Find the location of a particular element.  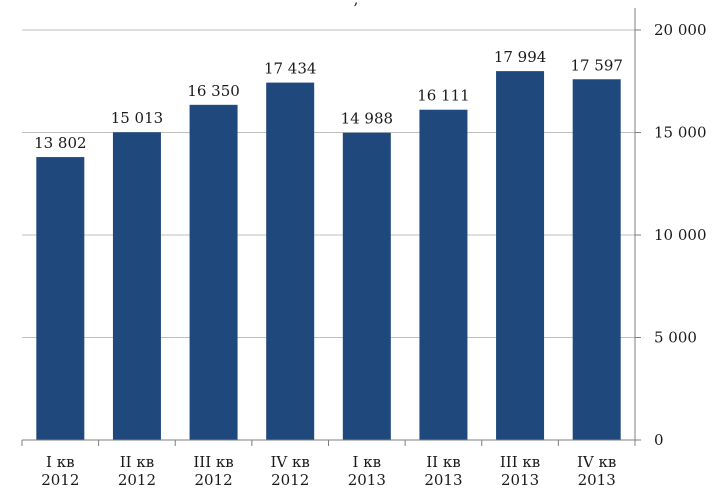

y-tick-label: 0 is located at coordinates (659, 440).